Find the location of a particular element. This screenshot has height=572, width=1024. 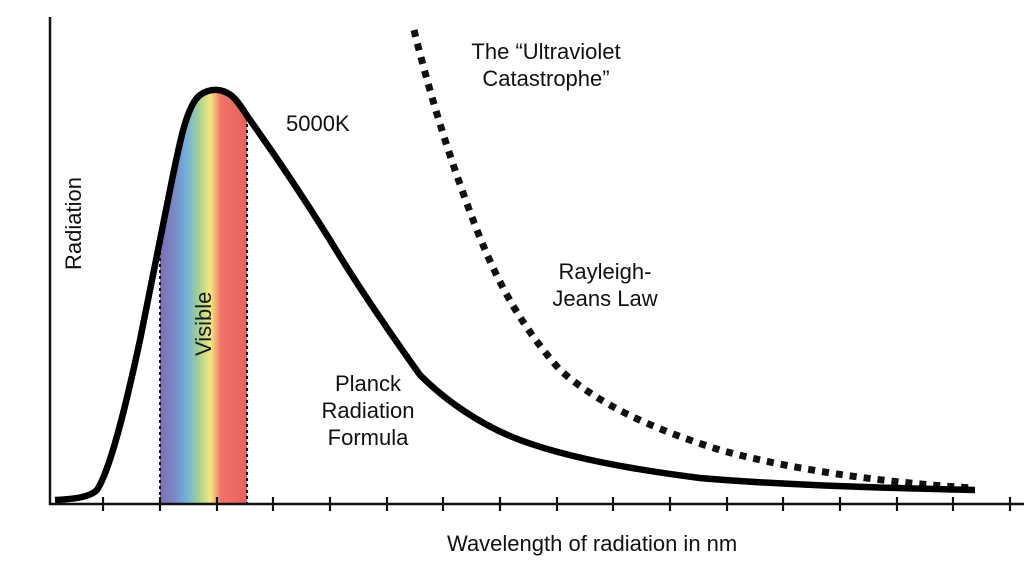

planck-line-2: Radiation is located at coordinates (368, 410).